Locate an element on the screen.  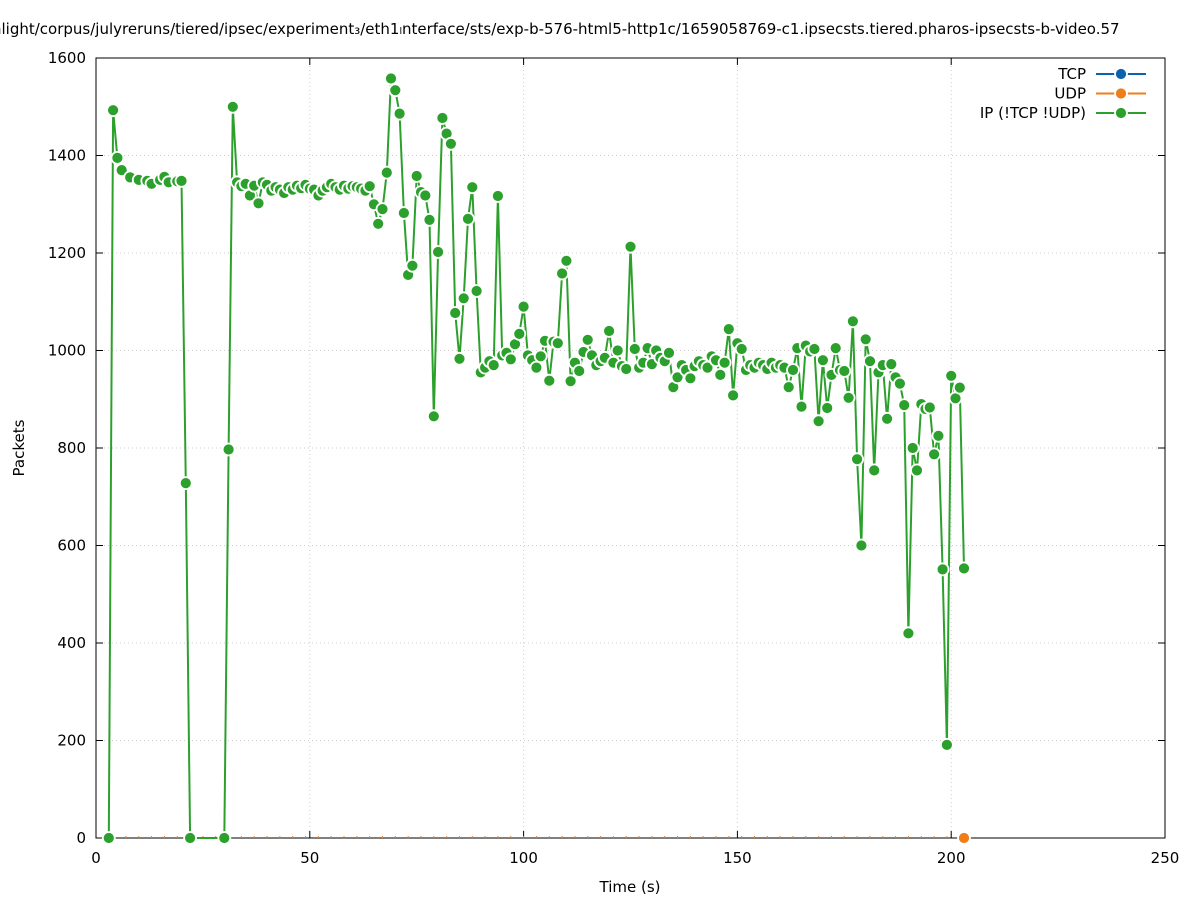
x-tick-label: 200 is located at coordinates (951, 858).